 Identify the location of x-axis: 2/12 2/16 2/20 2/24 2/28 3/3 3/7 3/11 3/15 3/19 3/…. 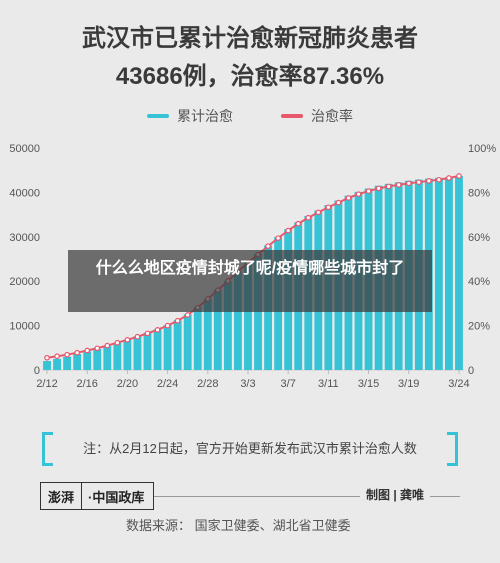
(253, 380).